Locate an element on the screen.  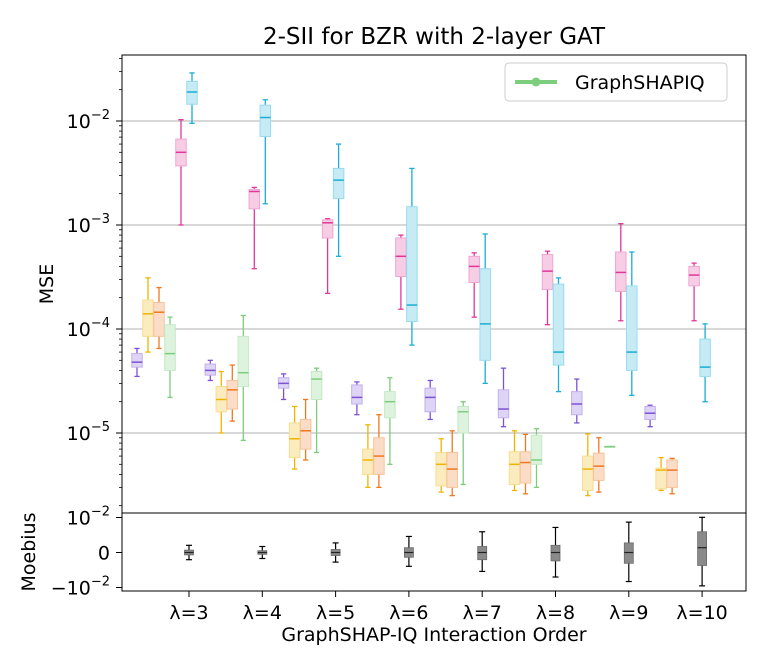
y-tick-label: 10⁻³ is located at coordinates (88, 224).